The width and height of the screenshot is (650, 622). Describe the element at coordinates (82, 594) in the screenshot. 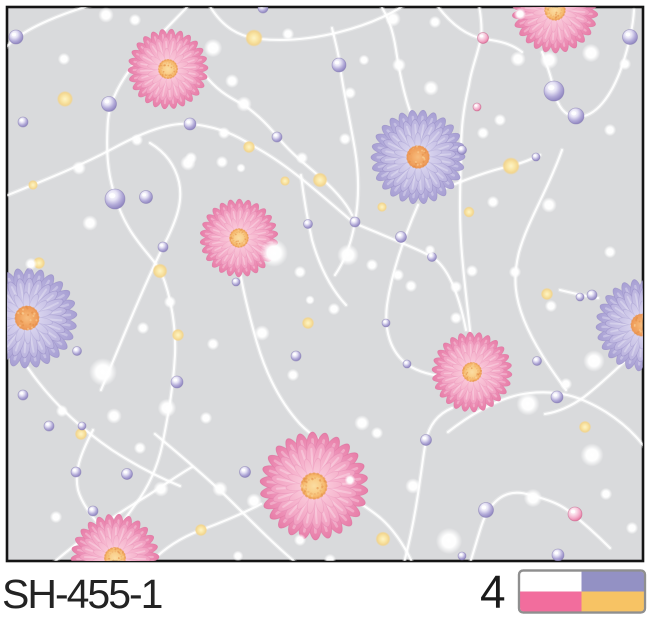

I see `svg-text: SH-455-1` at that location.